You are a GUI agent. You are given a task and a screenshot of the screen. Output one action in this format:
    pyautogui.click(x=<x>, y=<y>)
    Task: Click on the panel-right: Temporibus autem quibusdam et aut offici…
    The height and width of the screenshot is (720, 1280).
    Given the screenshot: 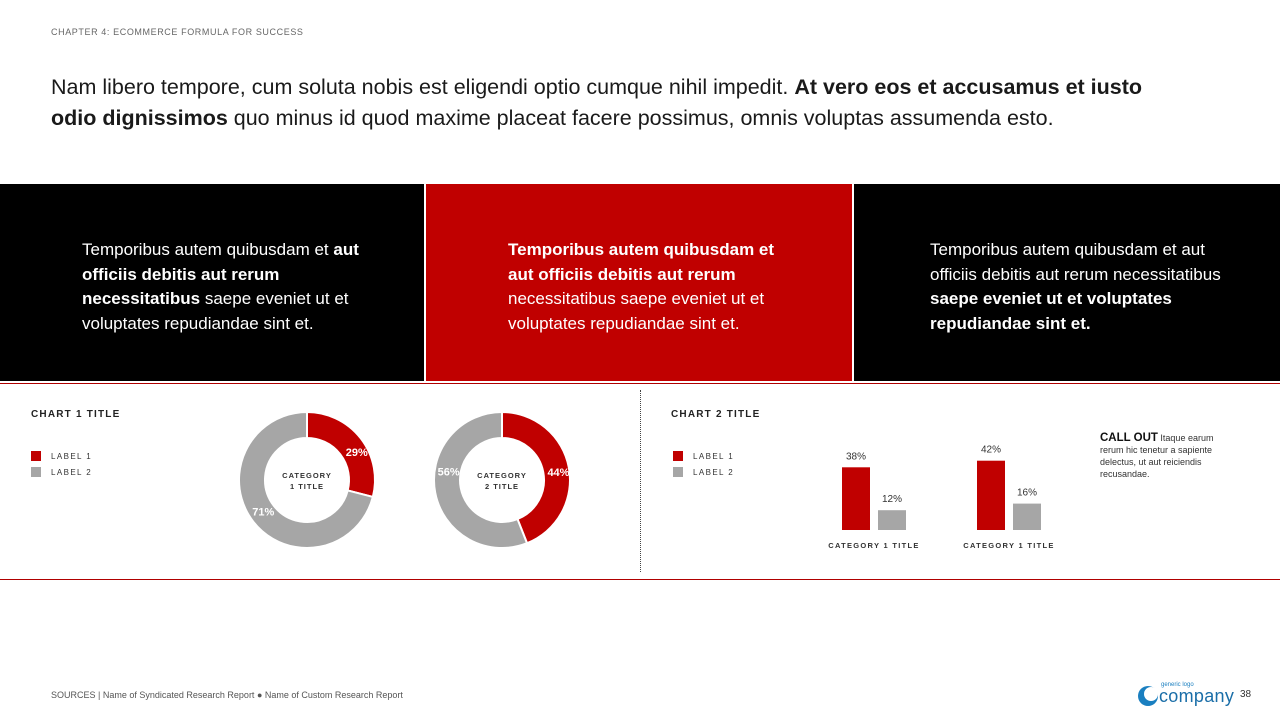 What is the action you would take?
    pyautogui.click(x=1067, y=282)
    